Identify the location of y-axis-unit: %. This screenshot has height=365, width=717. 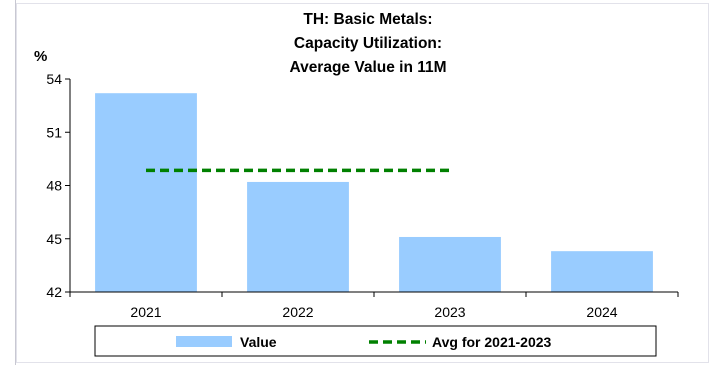
(40, 56).